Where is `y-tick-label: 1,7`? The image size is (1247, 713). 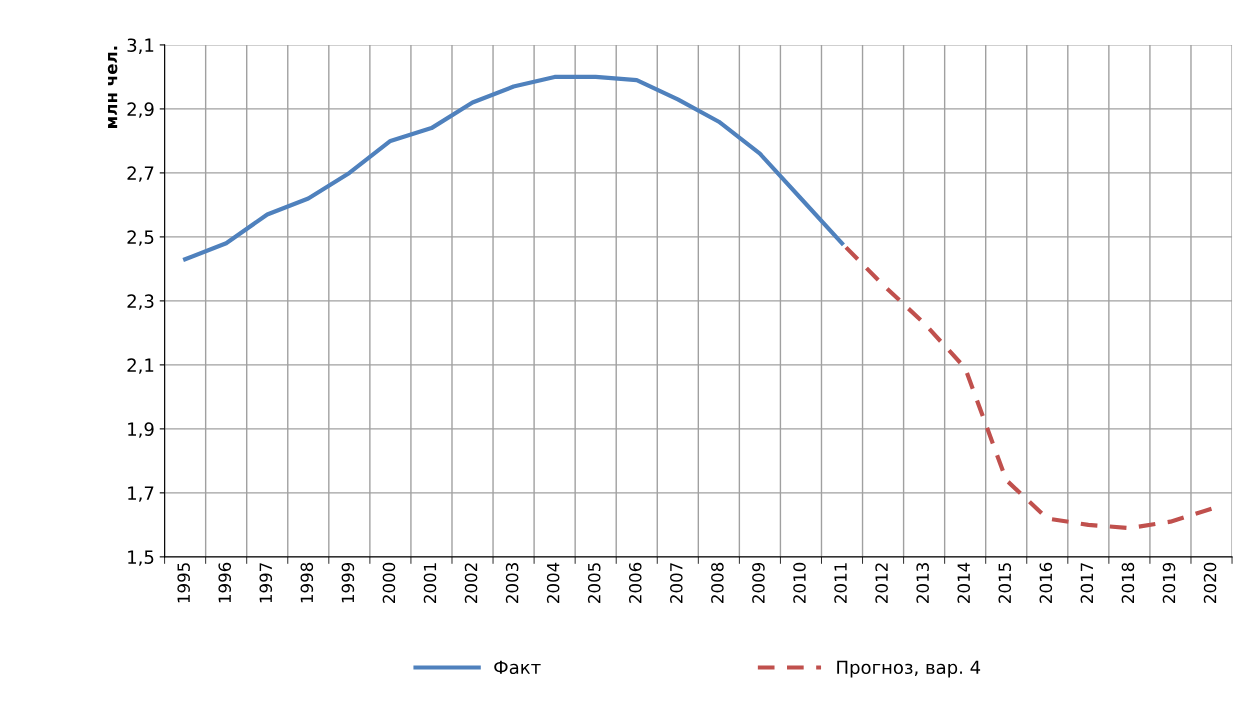
y-tick-label: 1,7 is located at coordinates (141, 494).